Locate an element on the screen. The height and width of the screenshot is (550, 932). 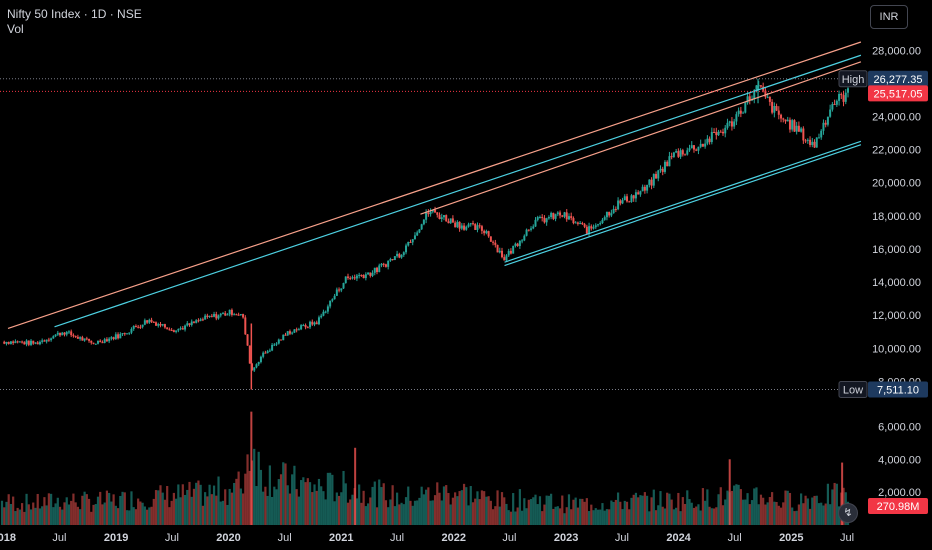
lightning-bolt-icon: ↯ is located at coordinates (848, 513).